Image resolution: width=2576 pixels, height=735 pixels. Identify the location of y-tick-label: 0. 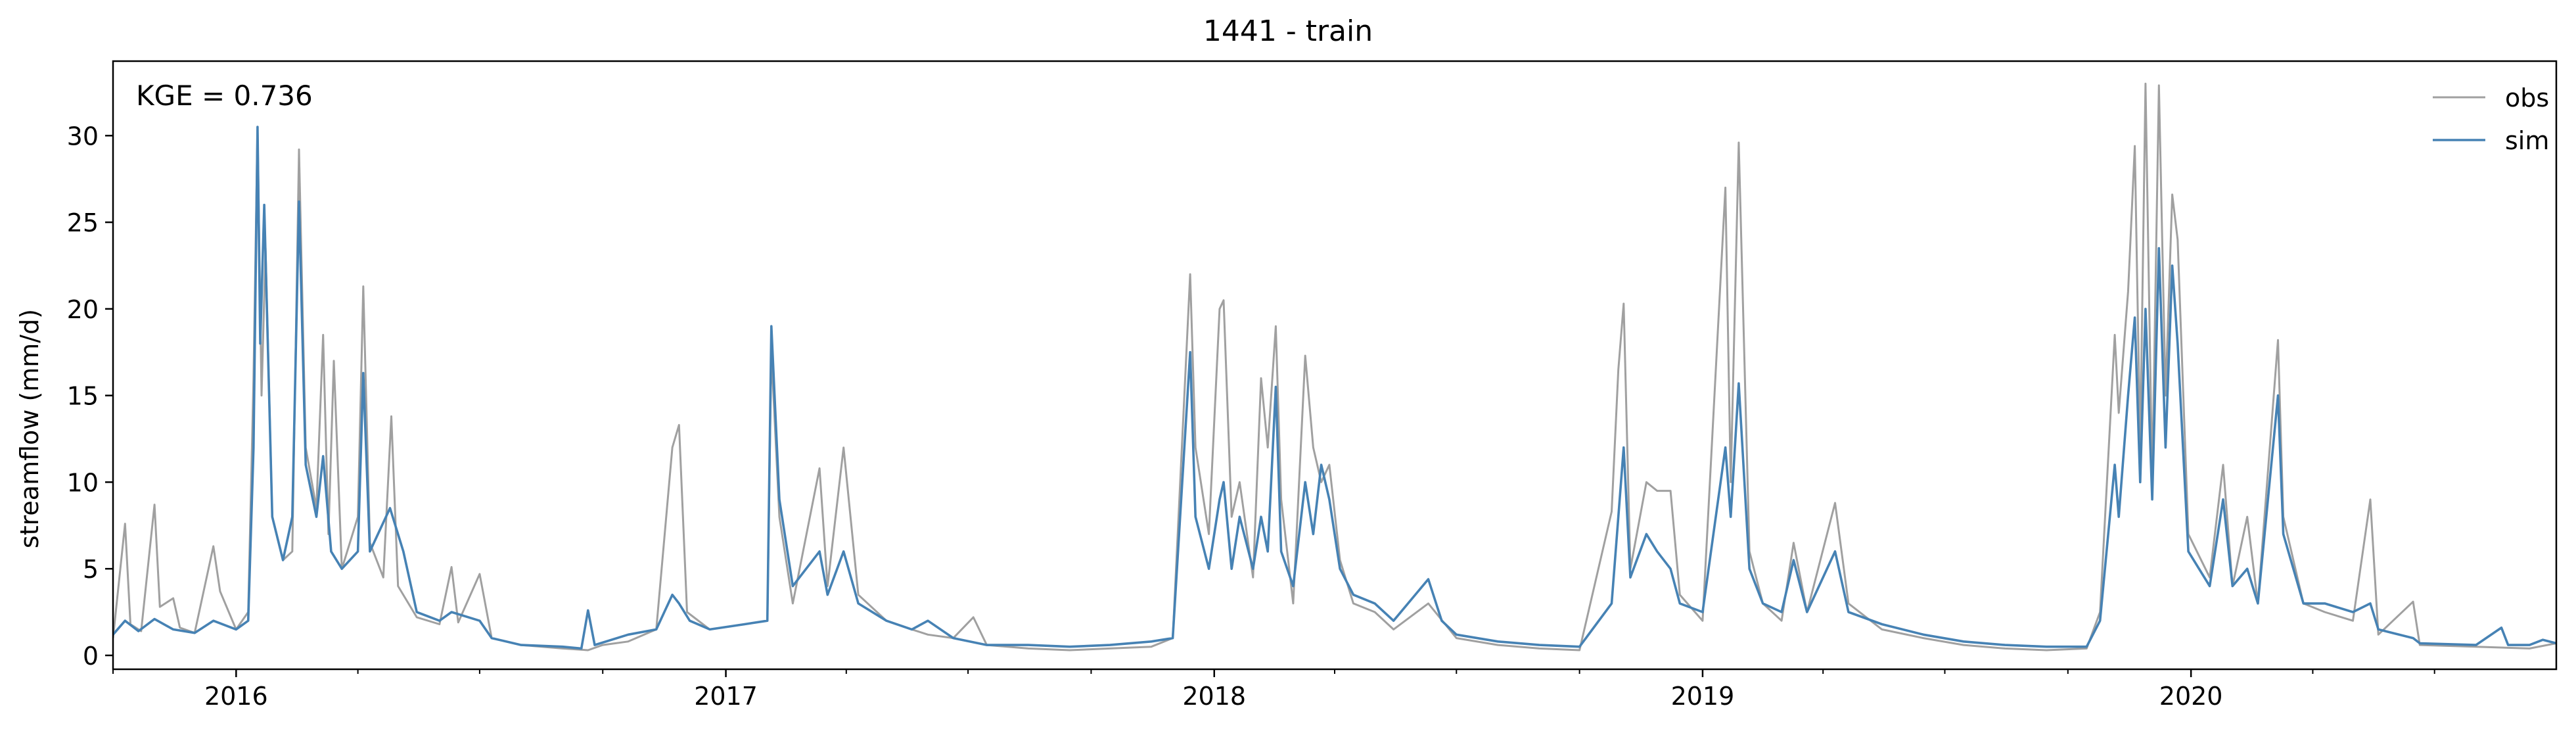
(91, 656).